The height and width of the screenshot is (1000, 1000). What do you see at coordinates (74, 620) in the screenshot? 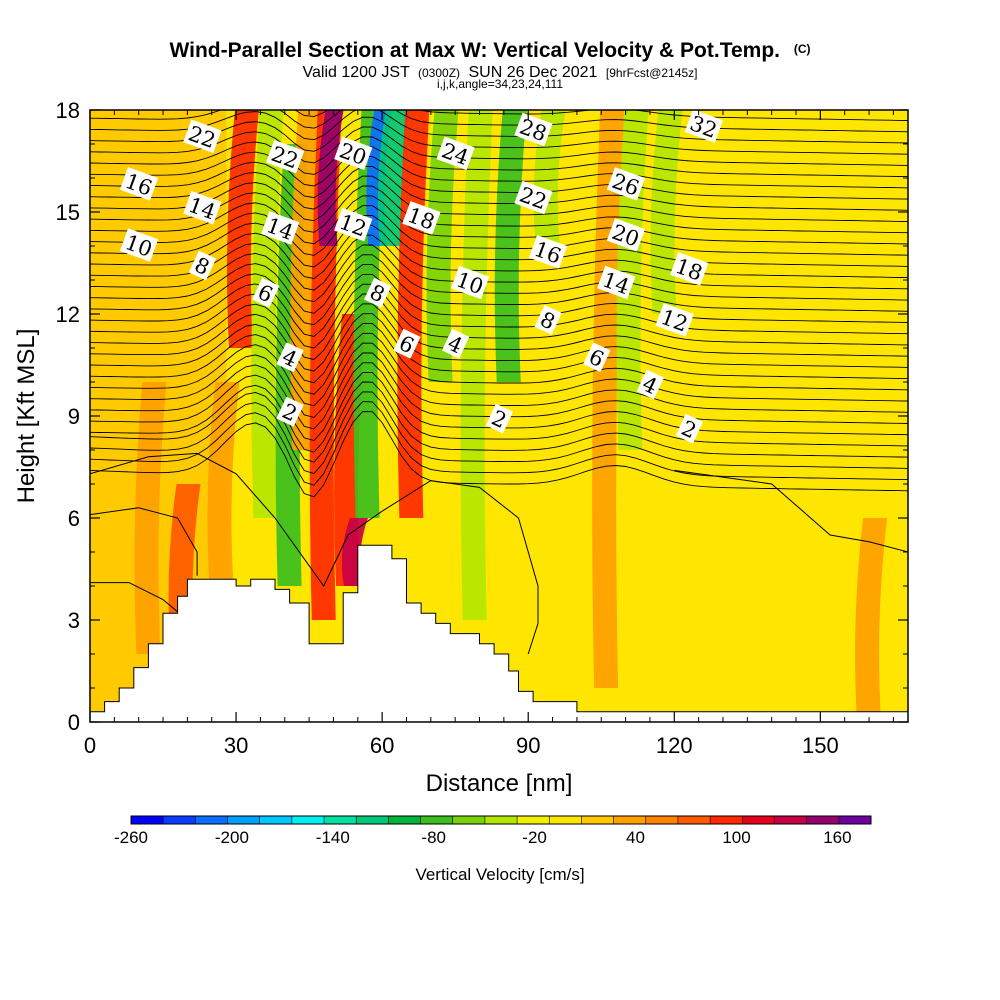
I see `y-tick-label: 3` at bounding box center [74, 620].